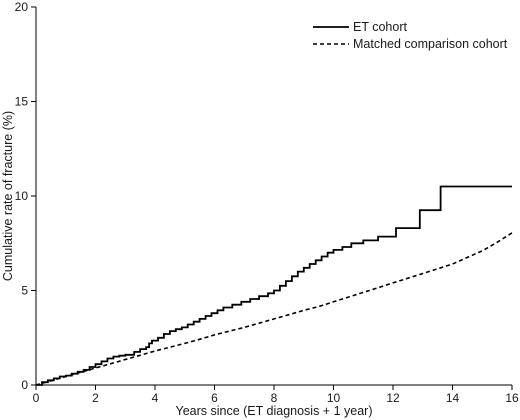 The image size is (520, 420). I want to click on y-tick-label: 5, so click(24, 291).